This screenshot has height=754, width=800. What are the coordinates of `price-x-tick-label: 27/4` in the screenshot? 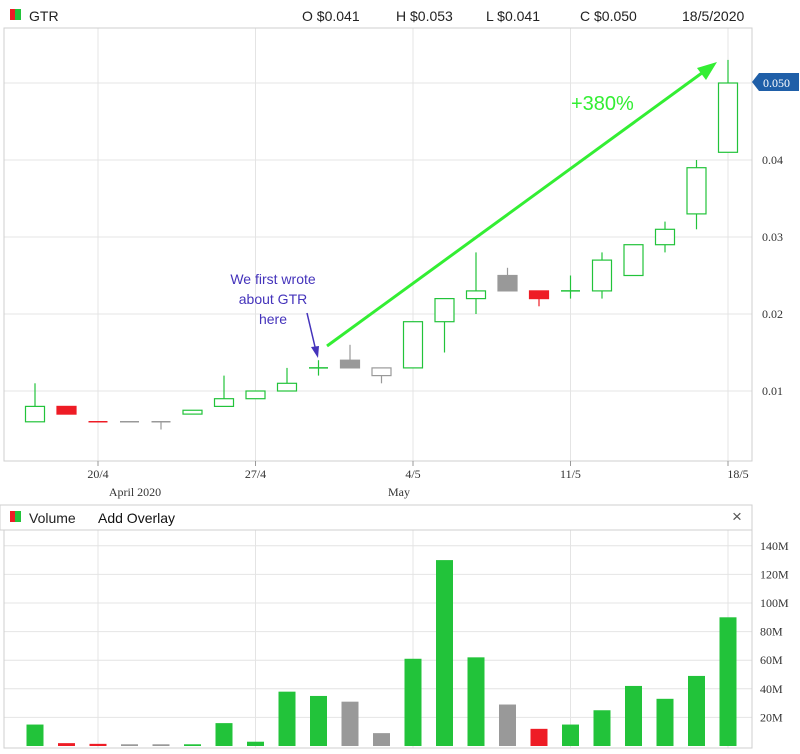 It's located at (255, 474).